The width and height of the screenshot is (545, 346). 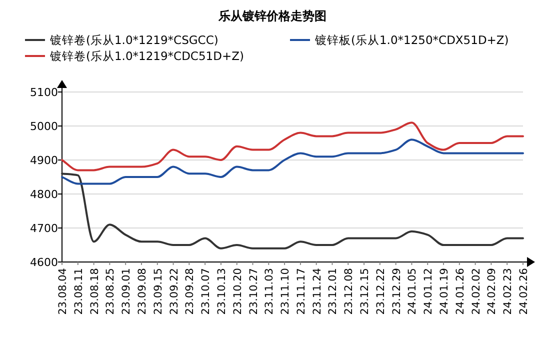 What do you see at coordinates (333, 291) in the screenshot?
I see `x-tick-label: 23.12.01` at bounding box center [333, 291].